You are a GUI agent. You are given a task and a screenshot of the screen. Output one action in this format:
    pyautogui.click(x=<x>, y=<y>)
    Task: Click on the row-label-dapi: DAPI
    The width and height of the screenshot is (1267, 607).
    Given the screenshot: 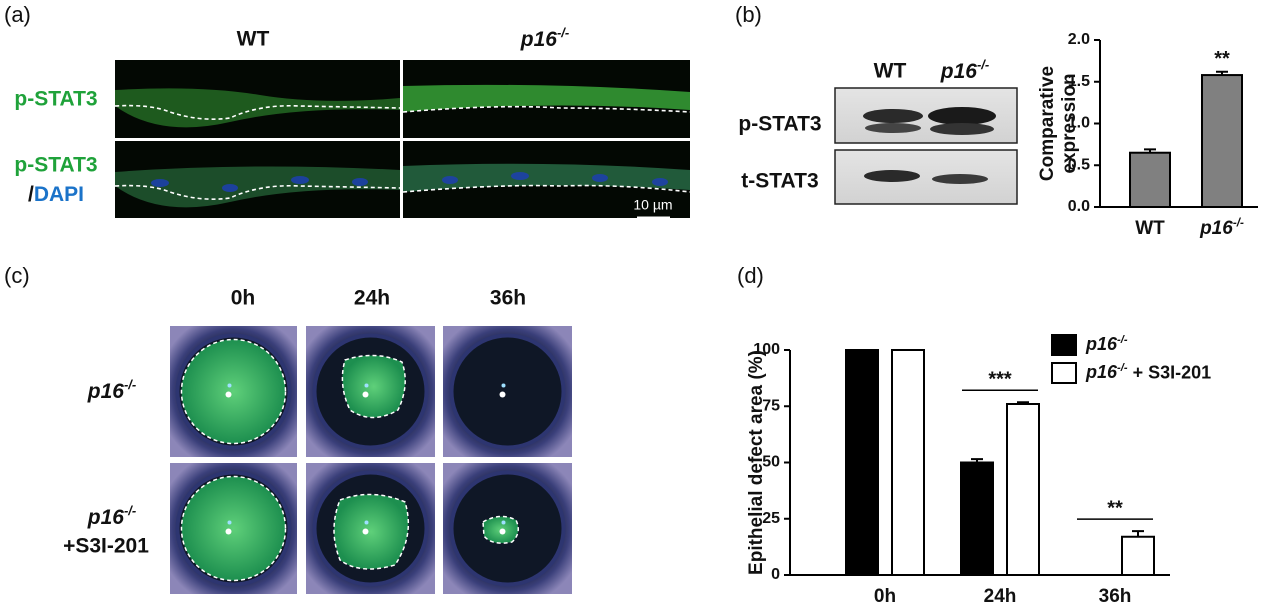 What is the action you would take?
    pyautogui.click(x=59, y=194)
    